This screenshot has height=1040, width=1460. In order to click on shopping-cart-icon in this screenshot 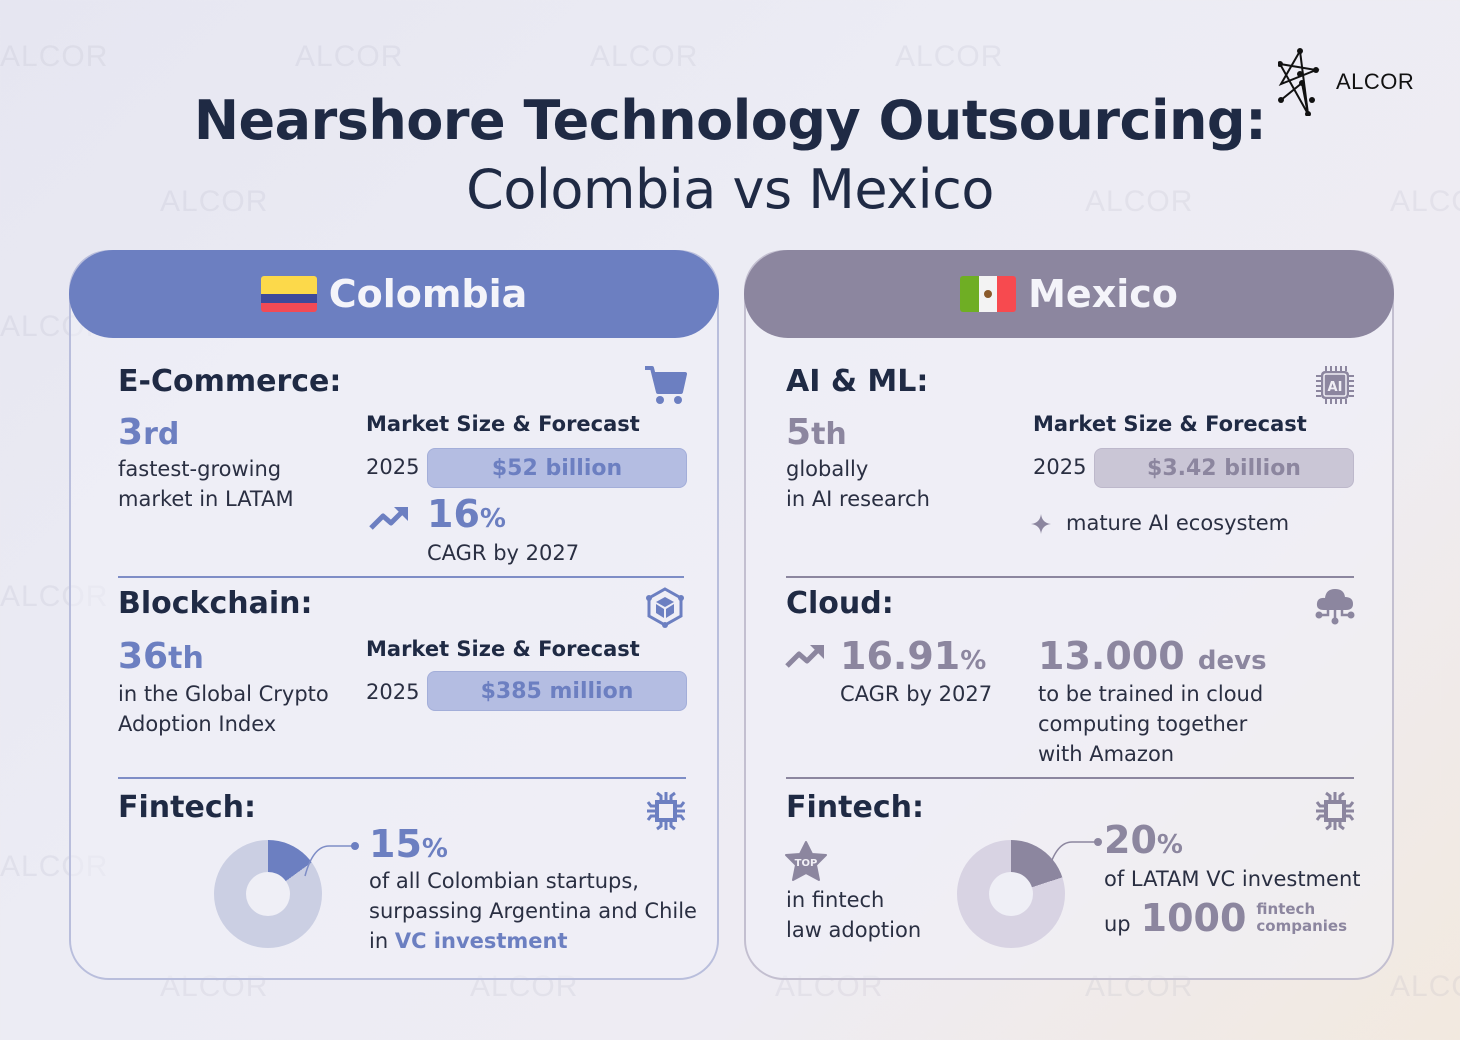, I will do `click(666, 385)`.